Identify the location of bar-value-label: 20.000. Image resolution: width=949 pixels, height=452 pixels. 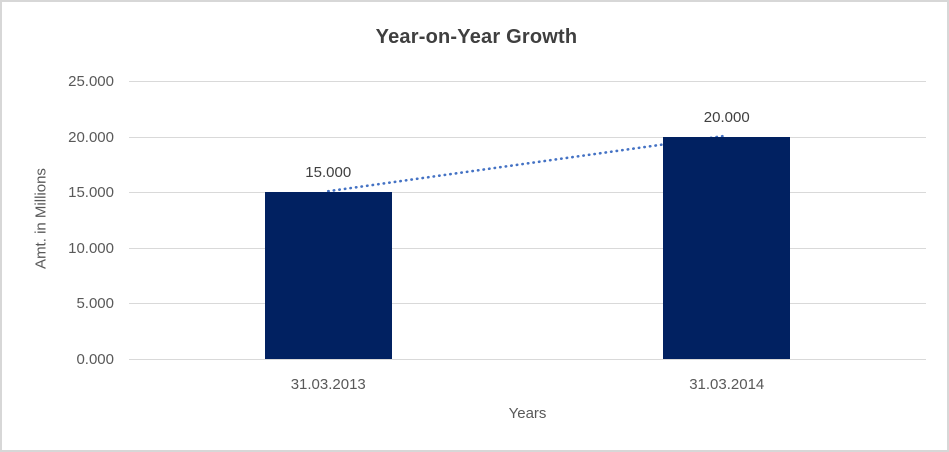
(726, 117).